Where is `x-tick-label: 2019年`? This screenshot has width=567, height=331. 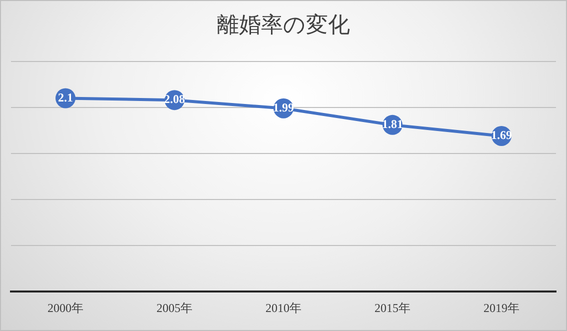 x-tick-label: 2019年 is located at coordinates (502, 307).